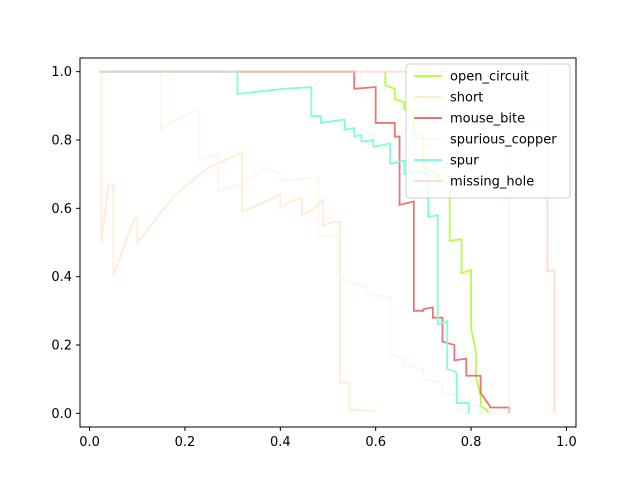  What do you see at coordinates (61, 414) in the screenshot?
I see `y-tick-label: 0.0` at bounding box center [61, 414].